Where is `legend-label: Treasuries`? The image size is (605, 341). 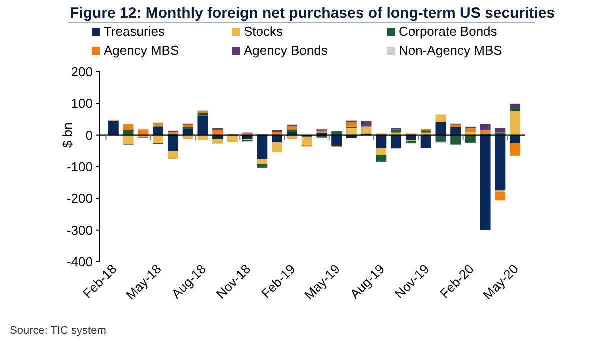 legend-label: Treasuries is located at coordinates (135, 31).